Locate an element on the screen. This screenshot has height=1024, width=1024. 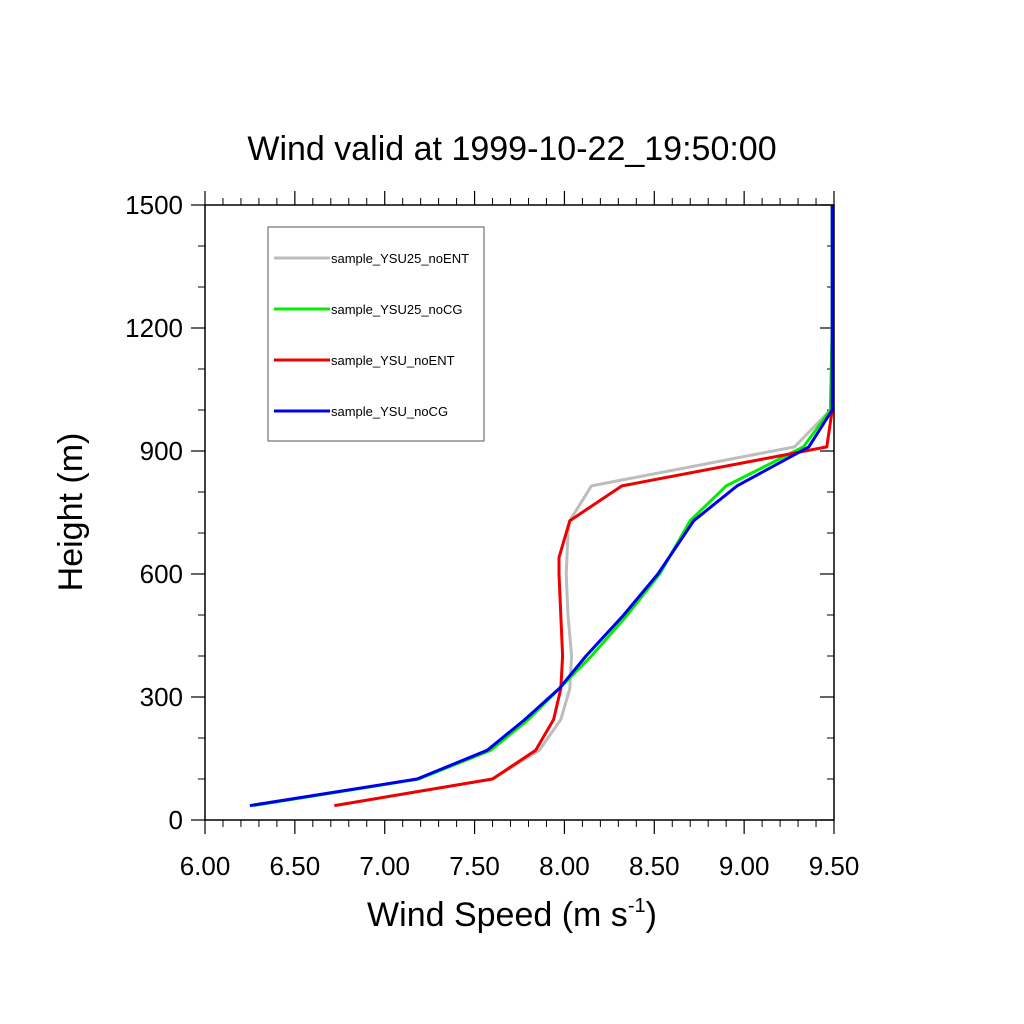
y-tick-label: 900 is located at coordinates (161, 451).